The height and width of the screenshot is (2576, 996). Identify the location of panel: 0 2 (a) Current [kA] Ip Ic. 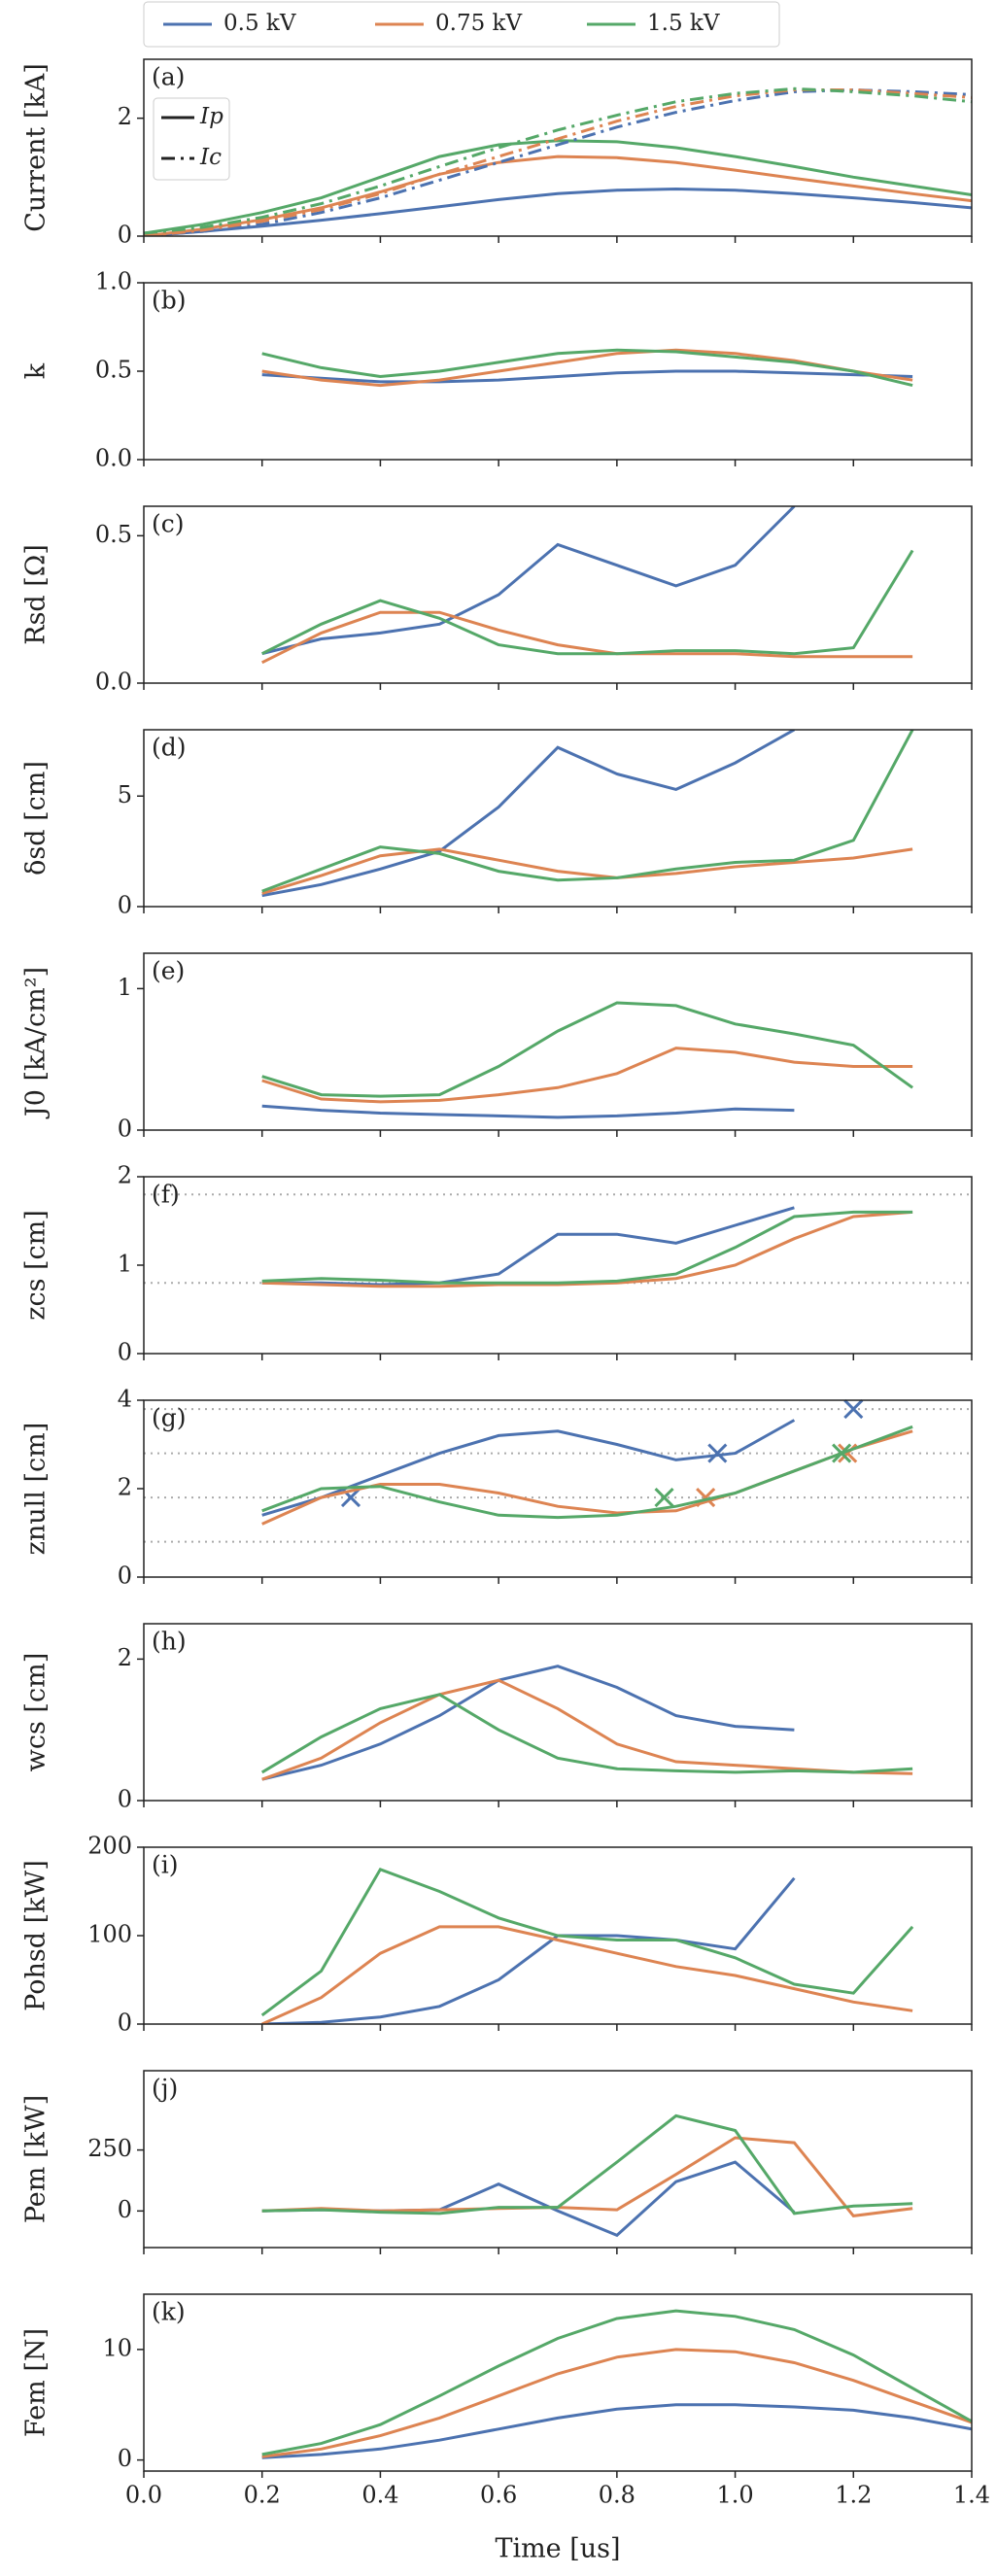
(497, 153).